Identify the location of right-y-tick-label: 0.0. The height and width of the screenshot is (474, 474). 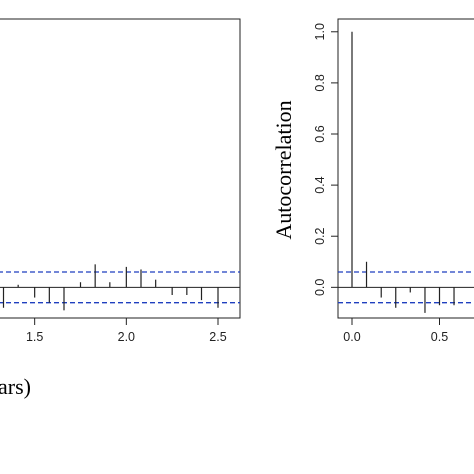
(320, 287).